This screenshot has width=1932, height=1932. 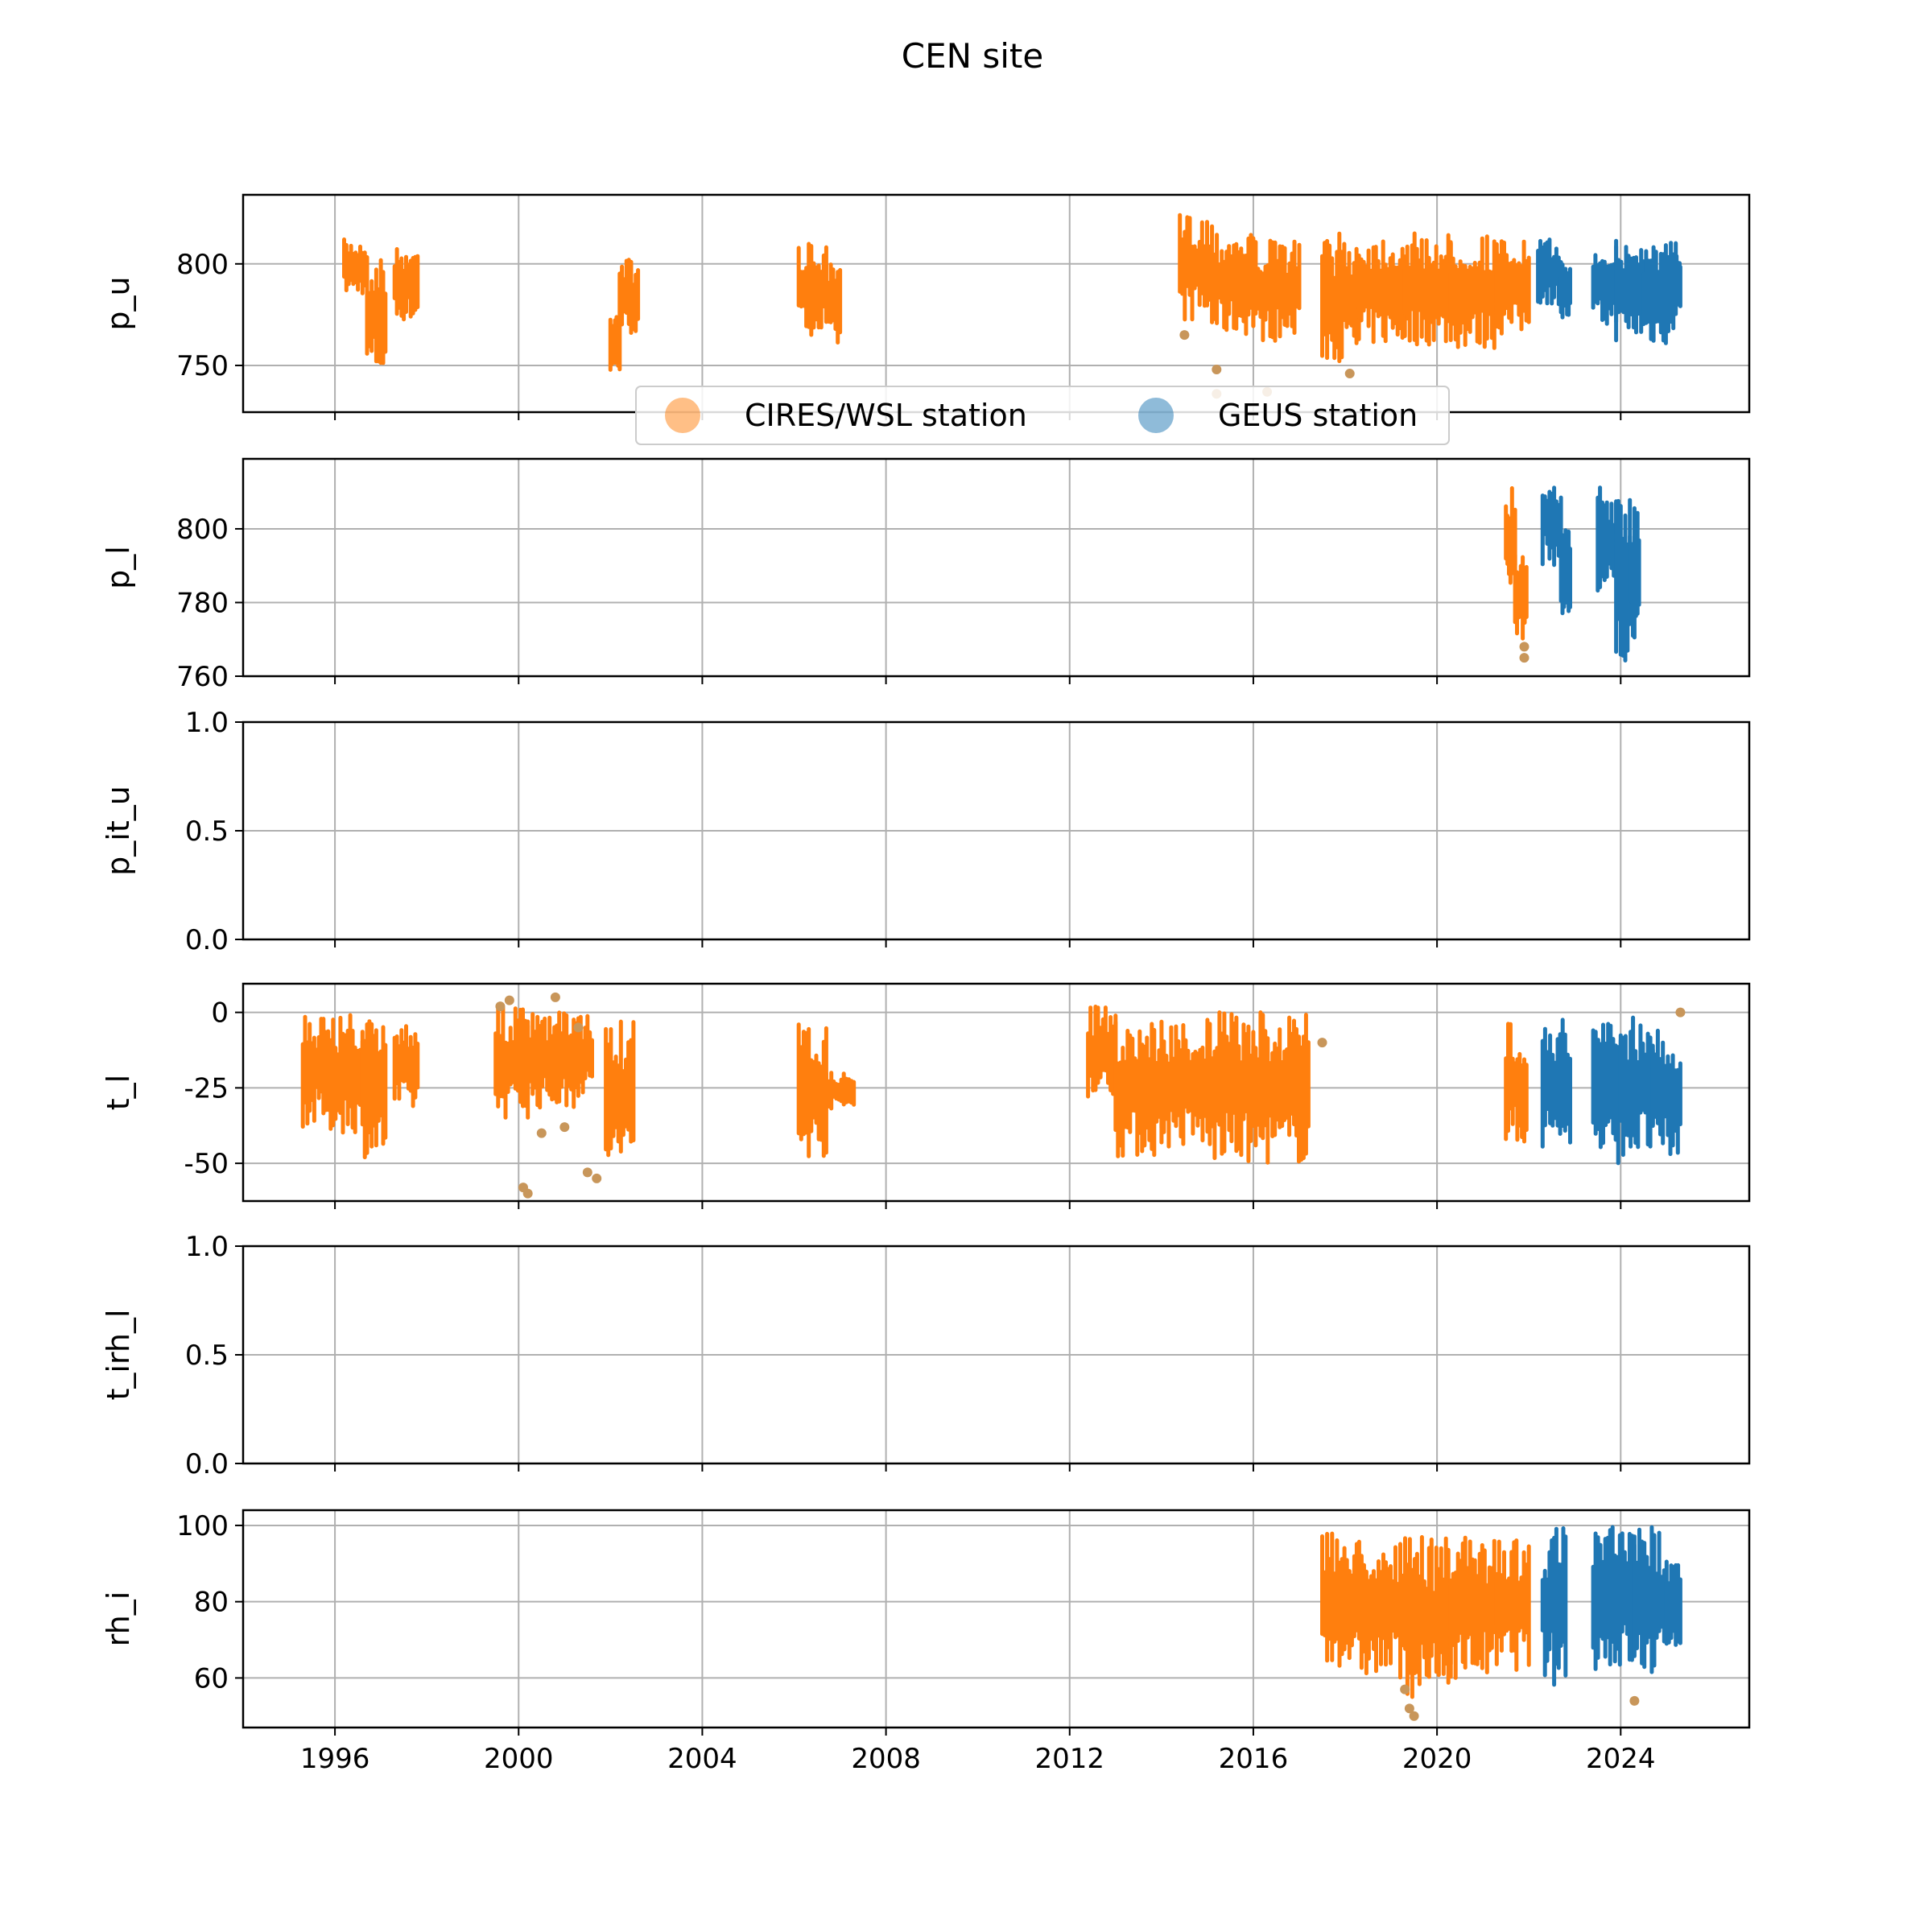 I want to click on panel-p-u: 750 800 p_u, so click(x=926, y=306).